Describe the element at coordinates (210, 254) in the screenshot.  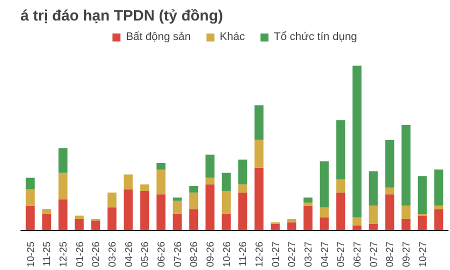
I see `x-tick-label: 09-26` at that location.